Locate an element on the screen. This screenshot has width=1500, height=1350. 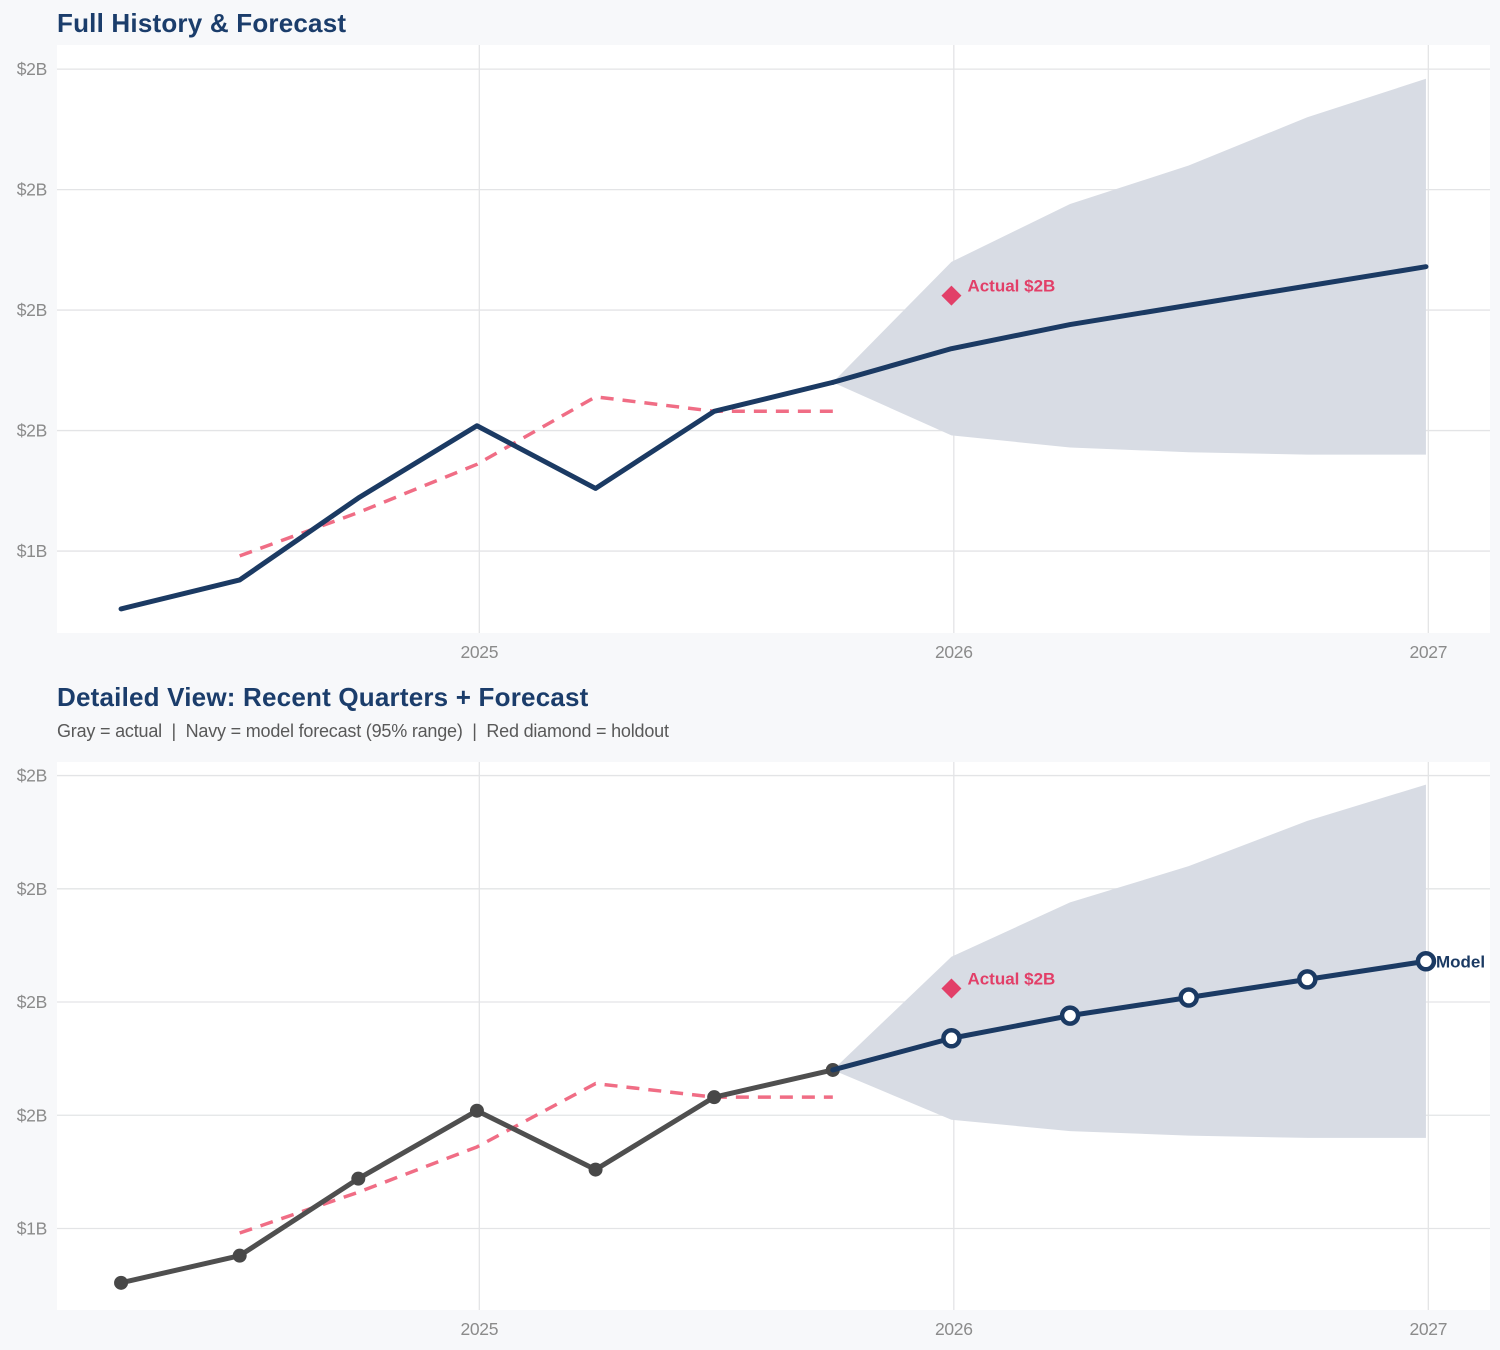
model-label: Model is located at coordinates (1460, 961).